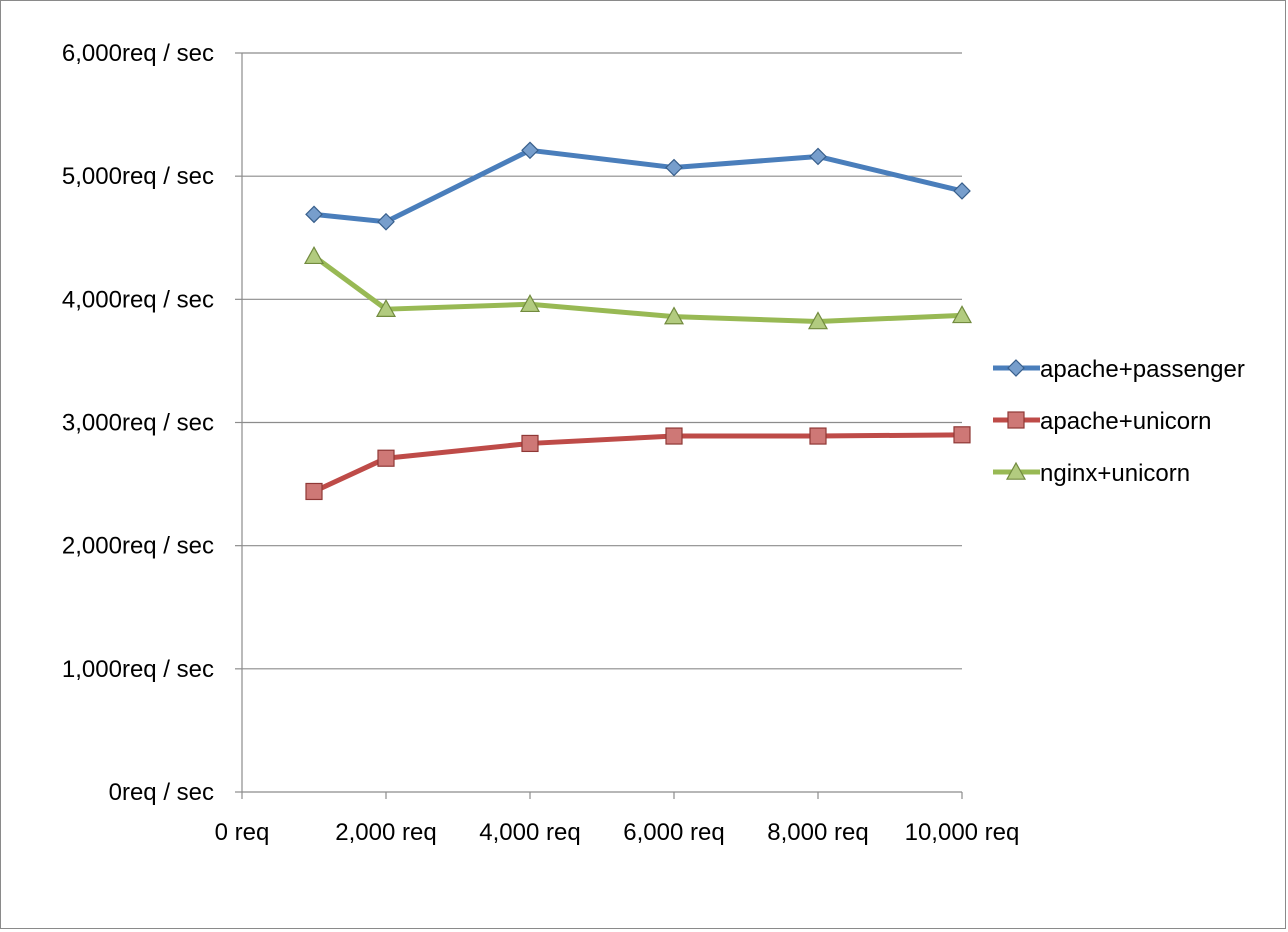  Describe the element at coordinates (1016, 368) in the screenshot. I see `legend-marker-apache-passenger` at that location.